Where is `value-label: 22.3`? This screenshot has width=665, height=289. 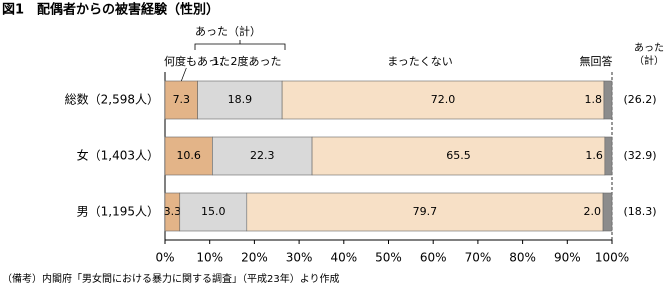 value-label: 22.3 is located at coordinates (262, 155).